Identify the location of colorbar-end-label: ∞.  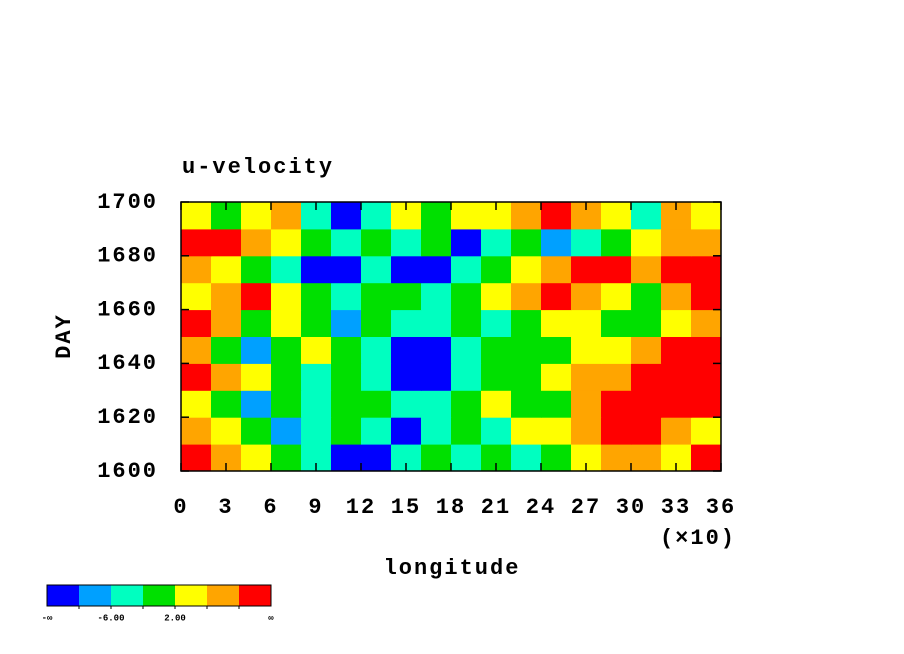
(271, 618).